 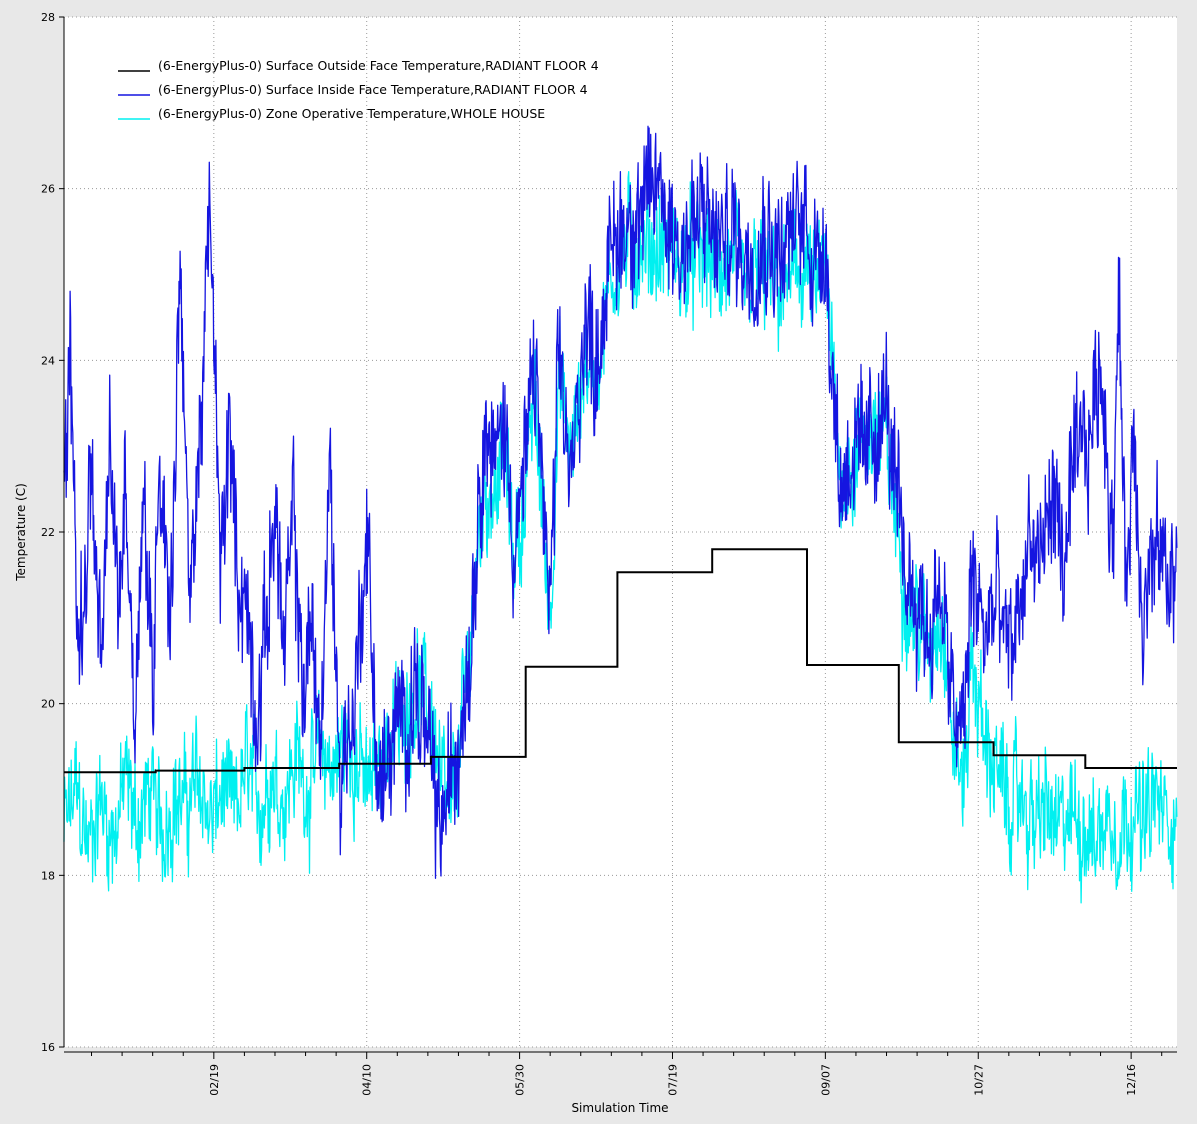 What do you see at coordinates (520, 1080) in the screenshot?
I see `x-tick-label: 05/30` at bounding box center [520, 1080].